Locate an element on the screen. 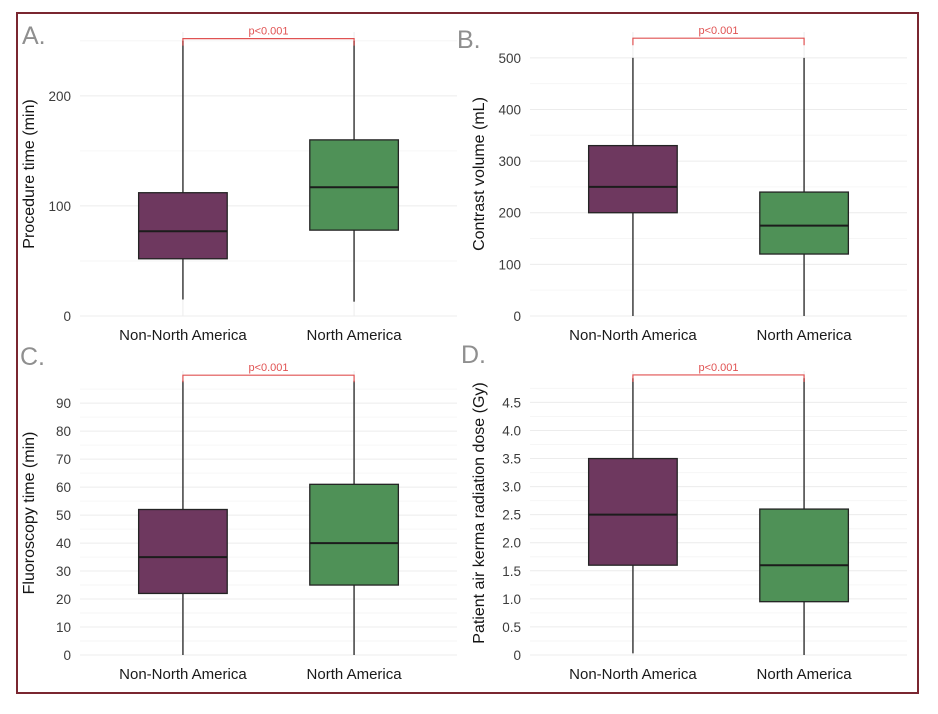 This screenshot has height=714, width=938. y-tick-label: 4.0 is located at coordinates (511, 430).